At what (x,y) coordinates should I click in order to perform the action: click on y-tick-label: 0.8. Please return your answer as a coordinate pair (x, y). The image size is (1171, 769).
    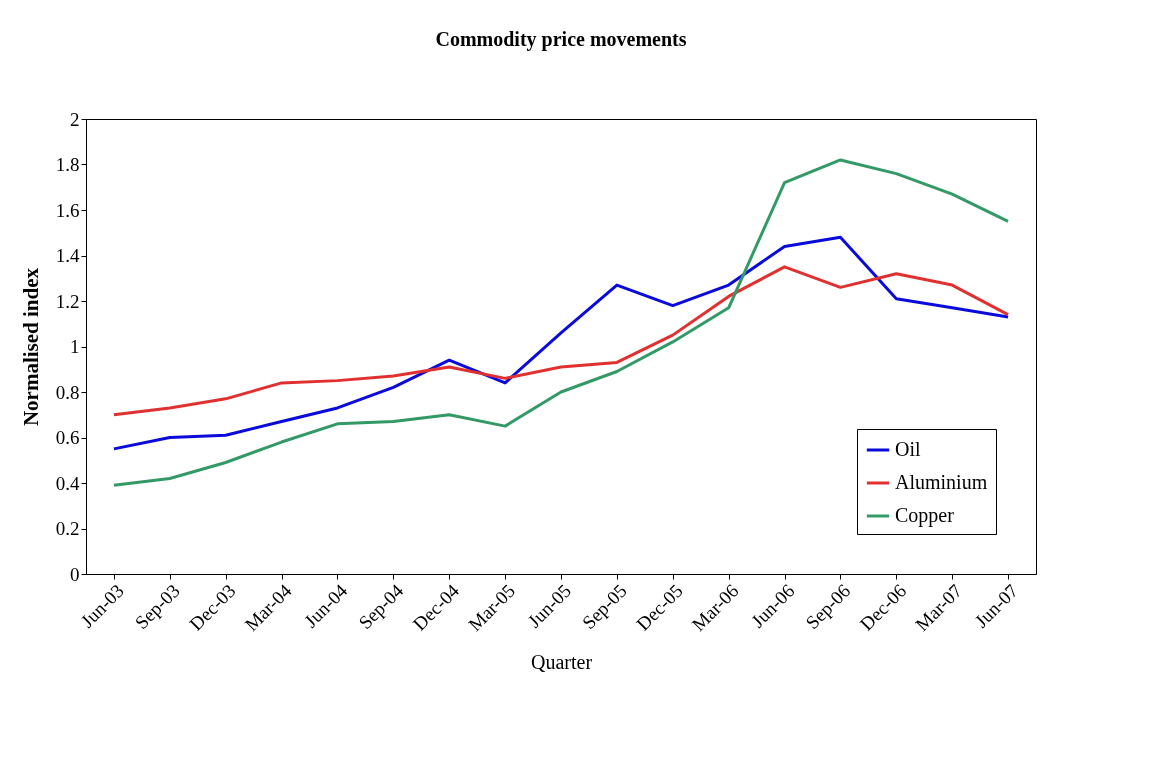
    Looking at the image, I should click on (67, 392).